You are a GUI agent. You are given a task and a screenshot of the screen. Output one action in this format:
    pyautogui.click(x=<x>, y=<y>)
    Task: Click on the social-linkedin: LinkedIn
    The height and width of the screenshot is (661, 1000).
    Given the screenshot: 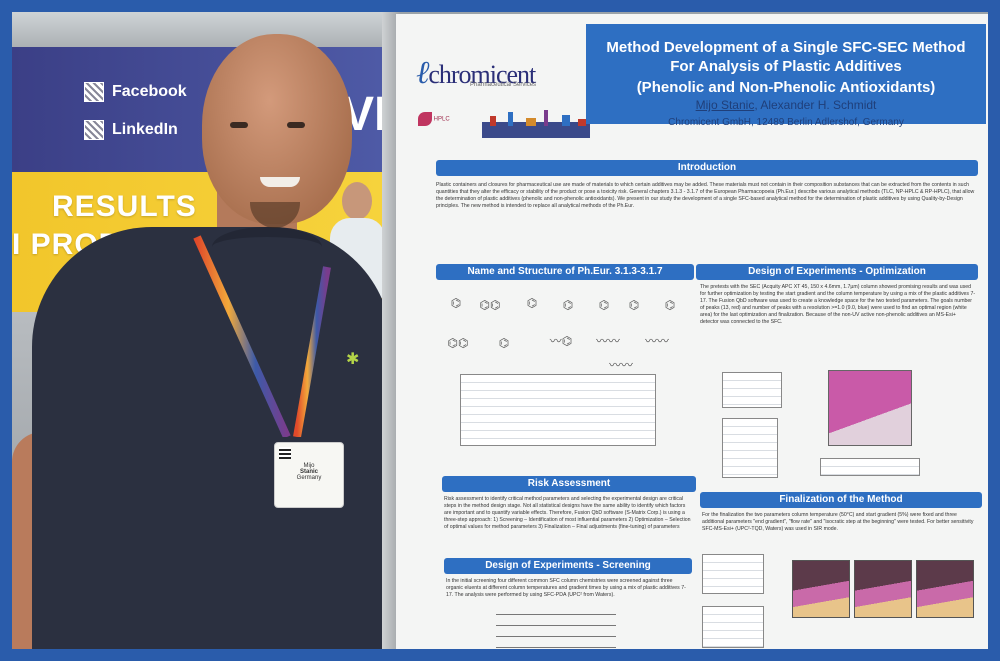 What is the action you would take?
    pyautogui.click(x=131, y=130)
    